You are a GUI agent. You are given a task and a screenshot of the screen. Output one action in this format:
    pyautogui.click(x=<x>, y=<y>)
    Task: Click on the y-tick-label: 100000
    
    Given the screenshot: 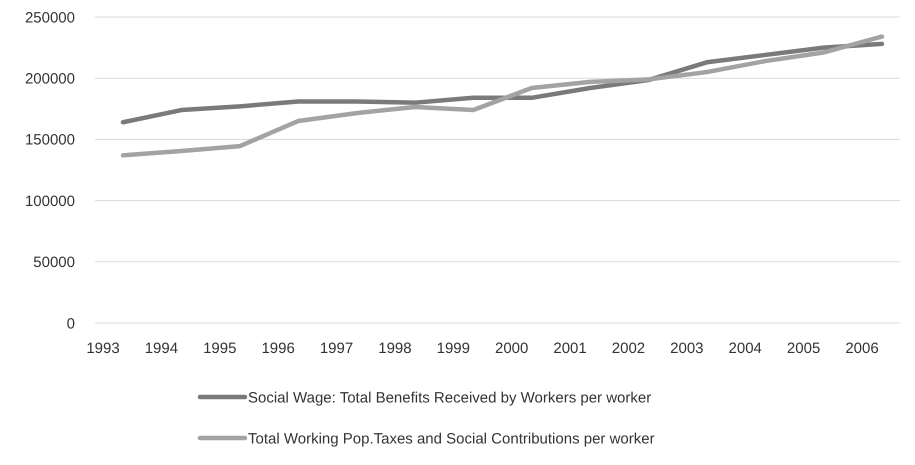 What is the action you would take?
    pyautogui.click(x=49, y=201)
    